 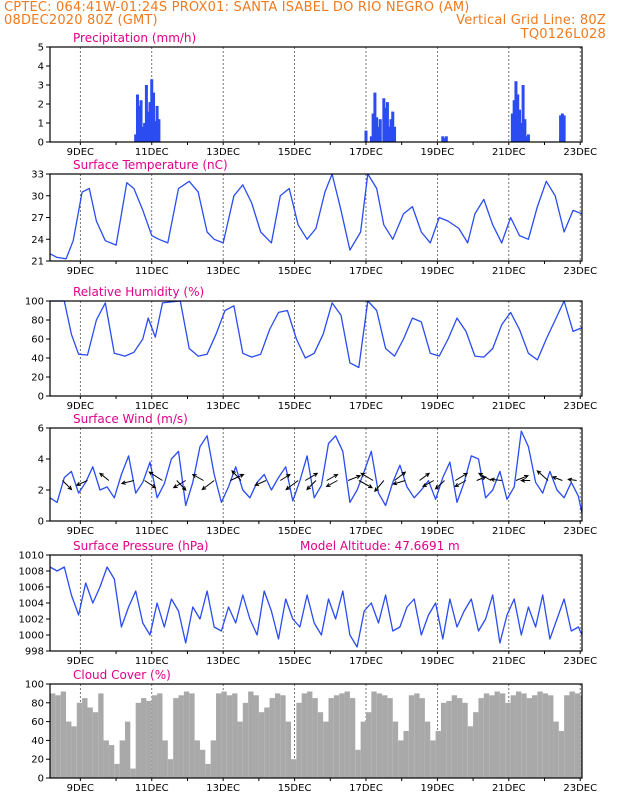 What do you see at coordinates (80, 661) in the screenshot?
I see `pressure-x-tick-label: 9DEC` at bounding box center [80, 661].